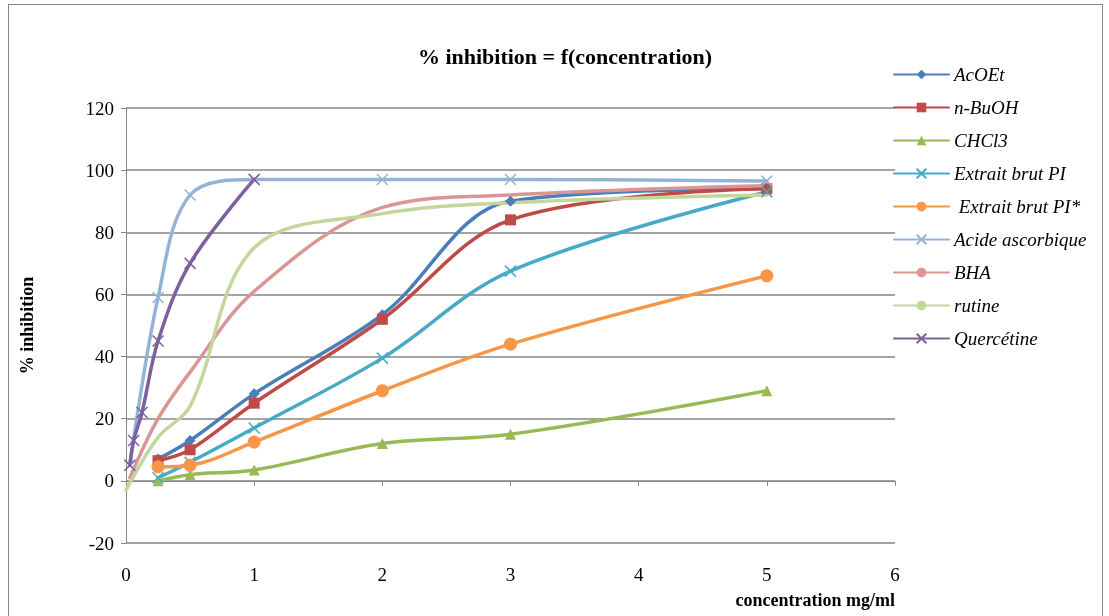 The height and width of the screenshot is (616, 1109). Describe the element at coordinates (99, 170) in the screenshot. I see `y-tick-label: 100` at that location.